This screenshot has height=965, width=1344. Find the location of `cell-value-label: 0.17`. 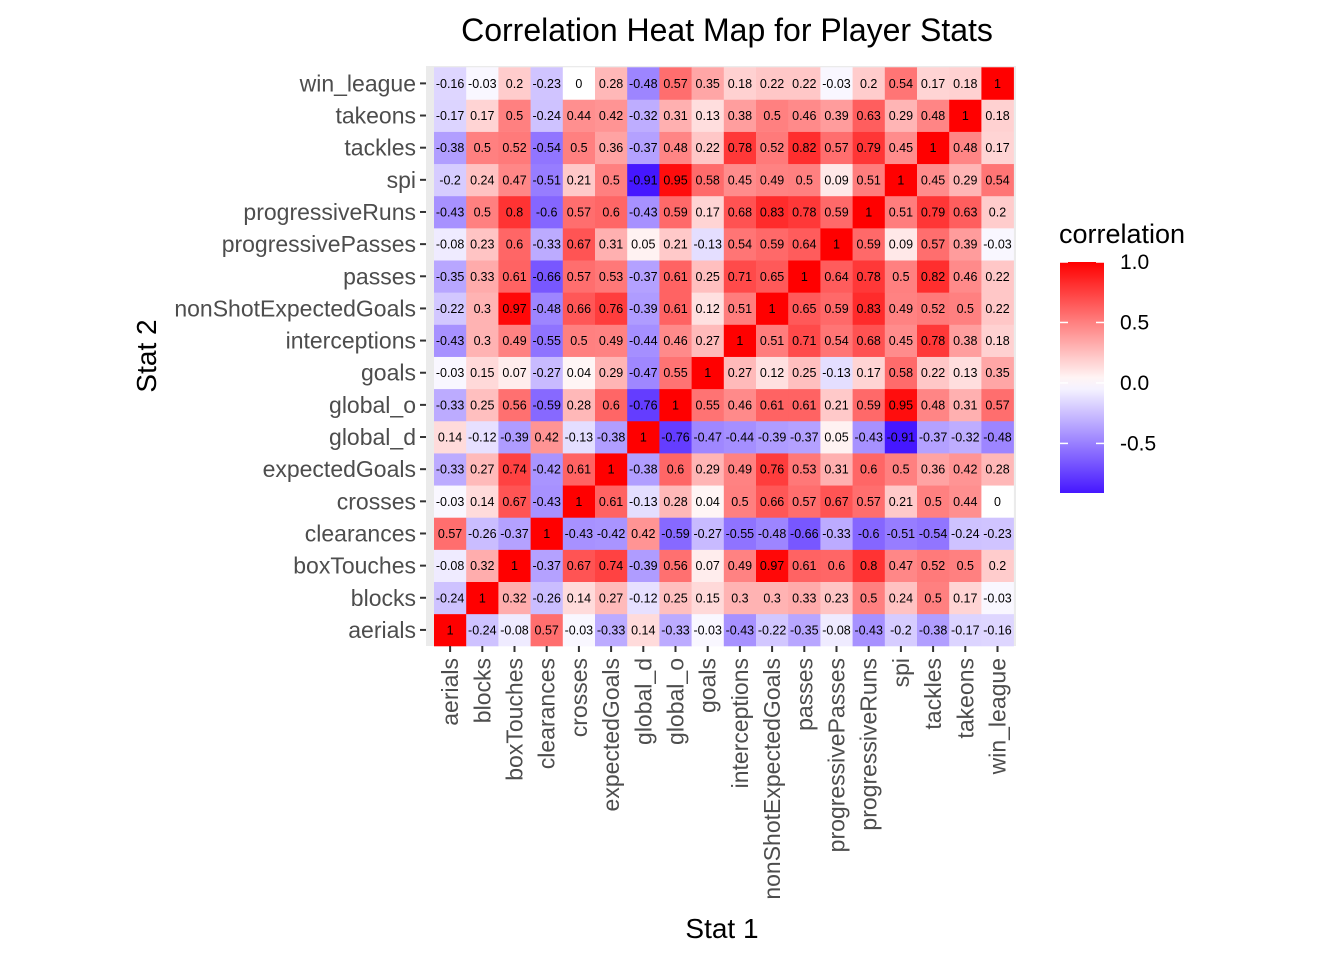

cell-value-label: 0.17 is located at coordinates (933, 84).